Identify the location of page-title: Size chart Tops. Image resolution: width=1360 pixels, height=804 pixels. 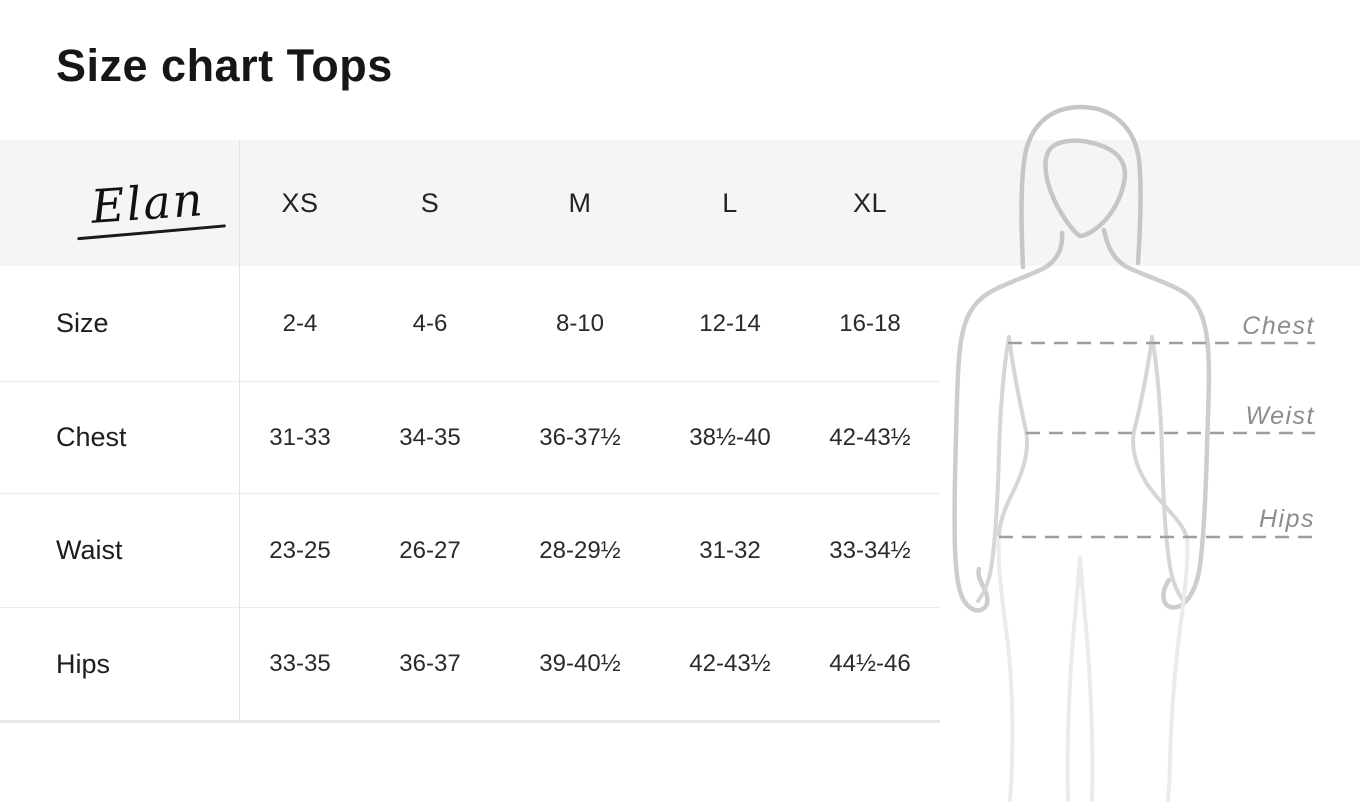
(224, 65).